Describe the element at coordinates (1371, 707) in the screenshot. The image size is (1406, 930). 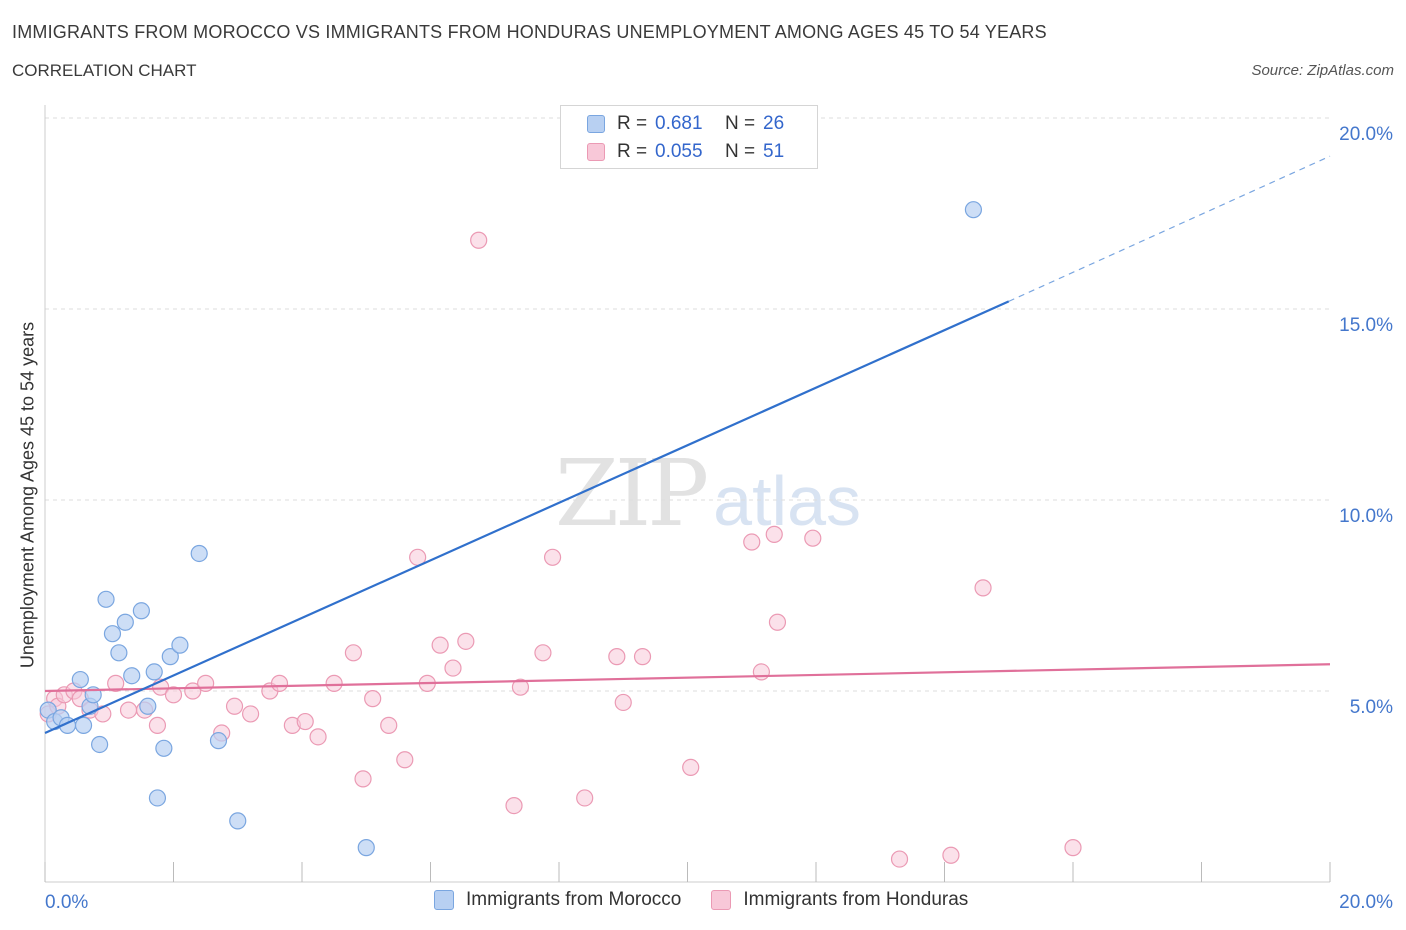
I see `y-tick-label: 5.0%` at that location.